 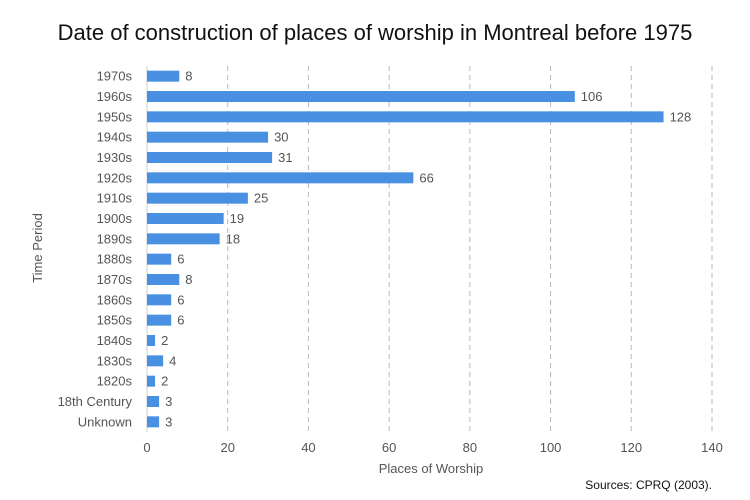 What do you see at coordinates (115, 157) in the screenshot?
I see `y-tick-label: 1930s` at bounding box center [115, 157].